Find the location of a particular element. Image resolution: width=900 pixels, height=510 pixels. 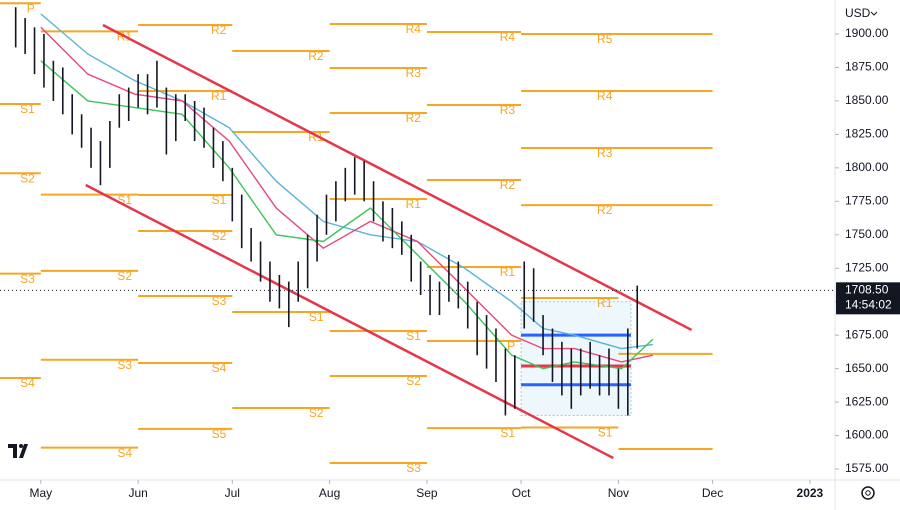

x-tick-label: Aug is located at coordinates (329, 493).